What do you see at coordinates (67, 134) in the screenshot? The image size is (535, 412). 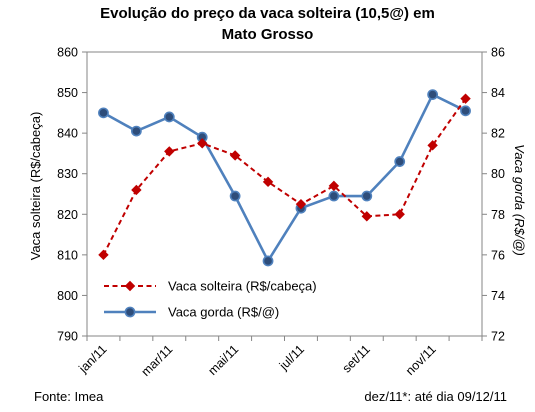 I see `left-tick-label: 840` at bounding box center [67, 134].